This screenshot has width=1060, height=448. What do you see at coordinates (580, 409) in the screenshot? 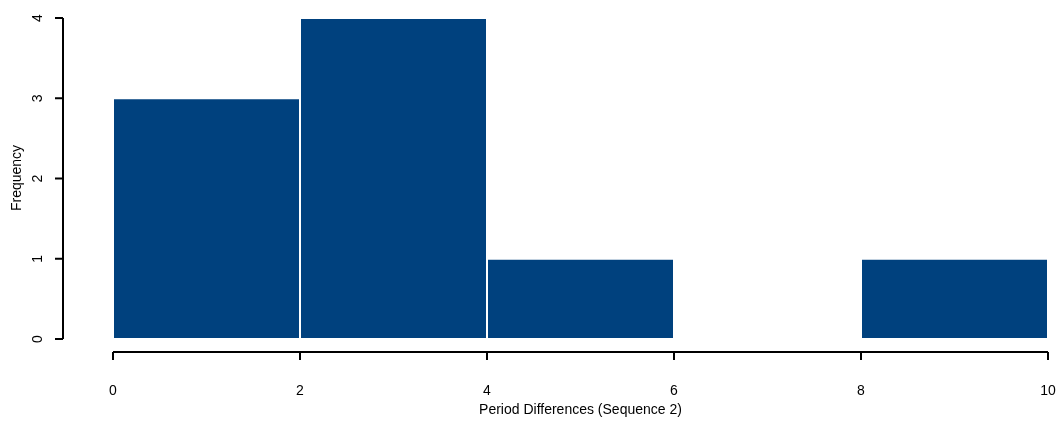
I see `x-axis-title: Period Differences (Sequence 2)` at bounding box center [580, 409].